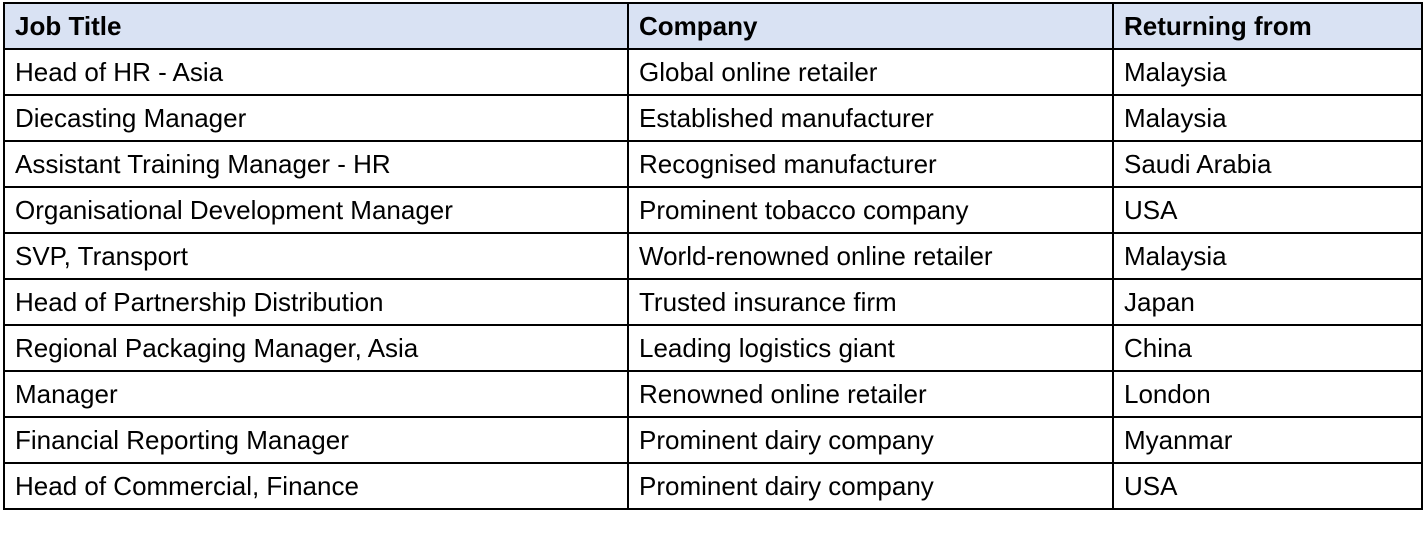 The image size is (1424, 534). Describe the element at coordinates (316, 302) in the screenshot. I see `cell-job-title: Head of Partnership Distribution` at that location.